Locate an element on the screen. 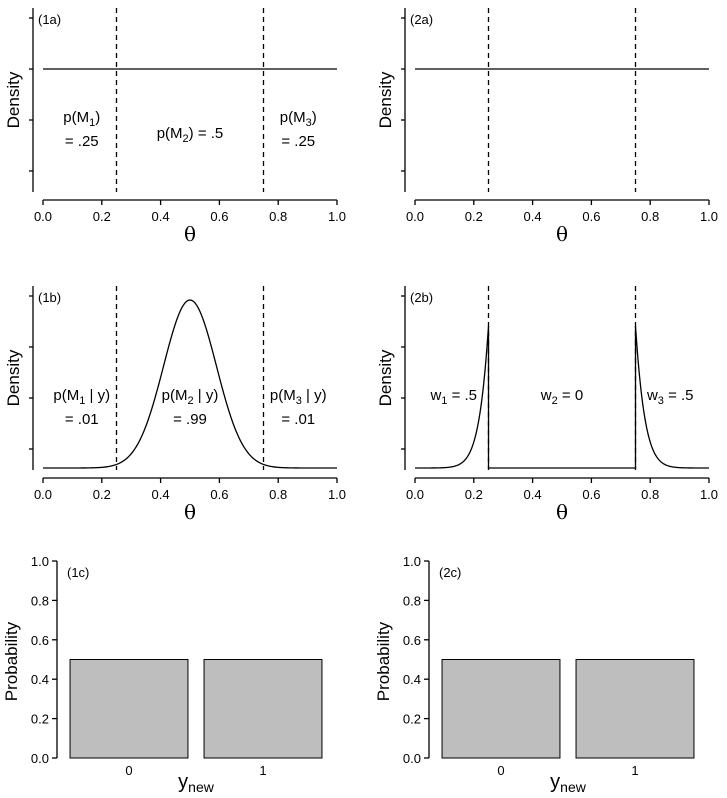 The image size is (727, 798). panel-label: (2b) is located at coordinates (421, 297).